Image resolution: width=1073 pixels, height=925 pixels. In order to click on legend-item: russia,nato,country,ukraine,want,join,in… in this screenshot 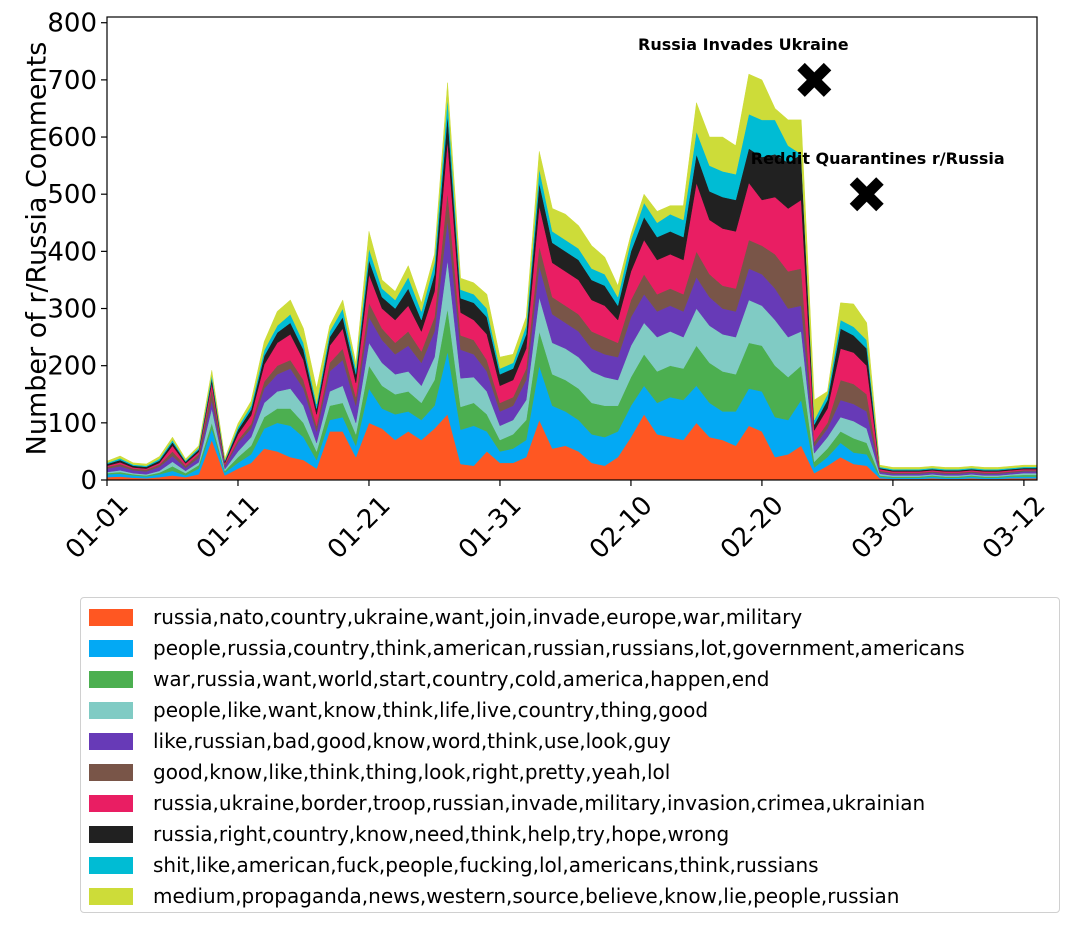, I will do `click(445, 617)`.